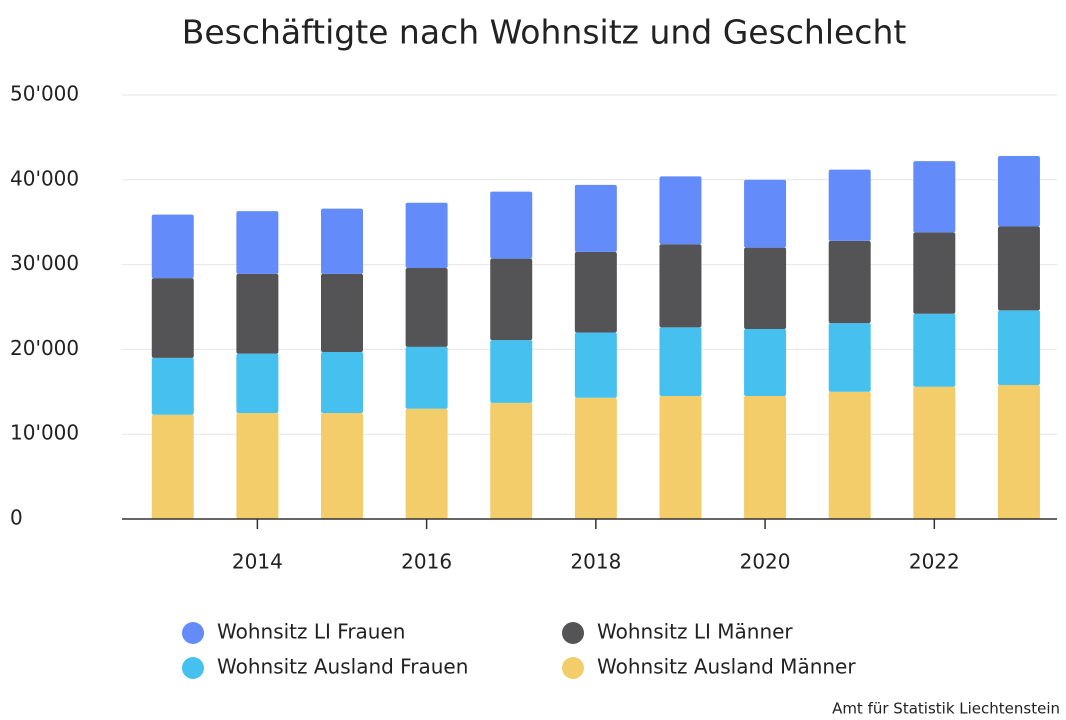  Describe the element at coordinates (44, 348) in the screenshot. I see `y-tick-label: 20'000` at that location.